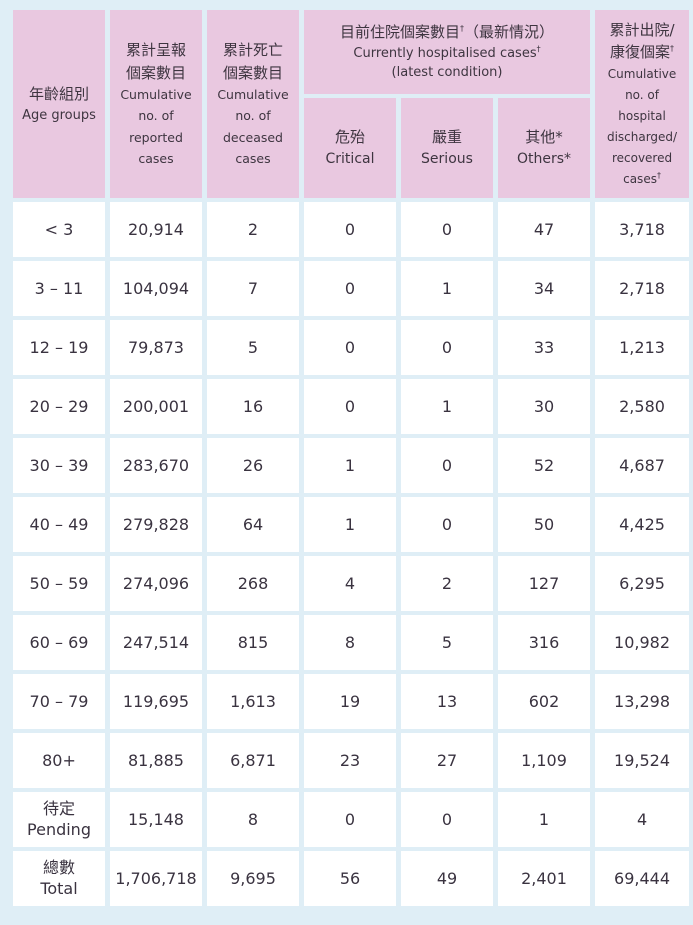 This screenshot has height=925, width=693. Describe the element at coordinates (59, 104) in the screenshot. I see `header-age-groups: 年齡組別 Age groups` at that location.